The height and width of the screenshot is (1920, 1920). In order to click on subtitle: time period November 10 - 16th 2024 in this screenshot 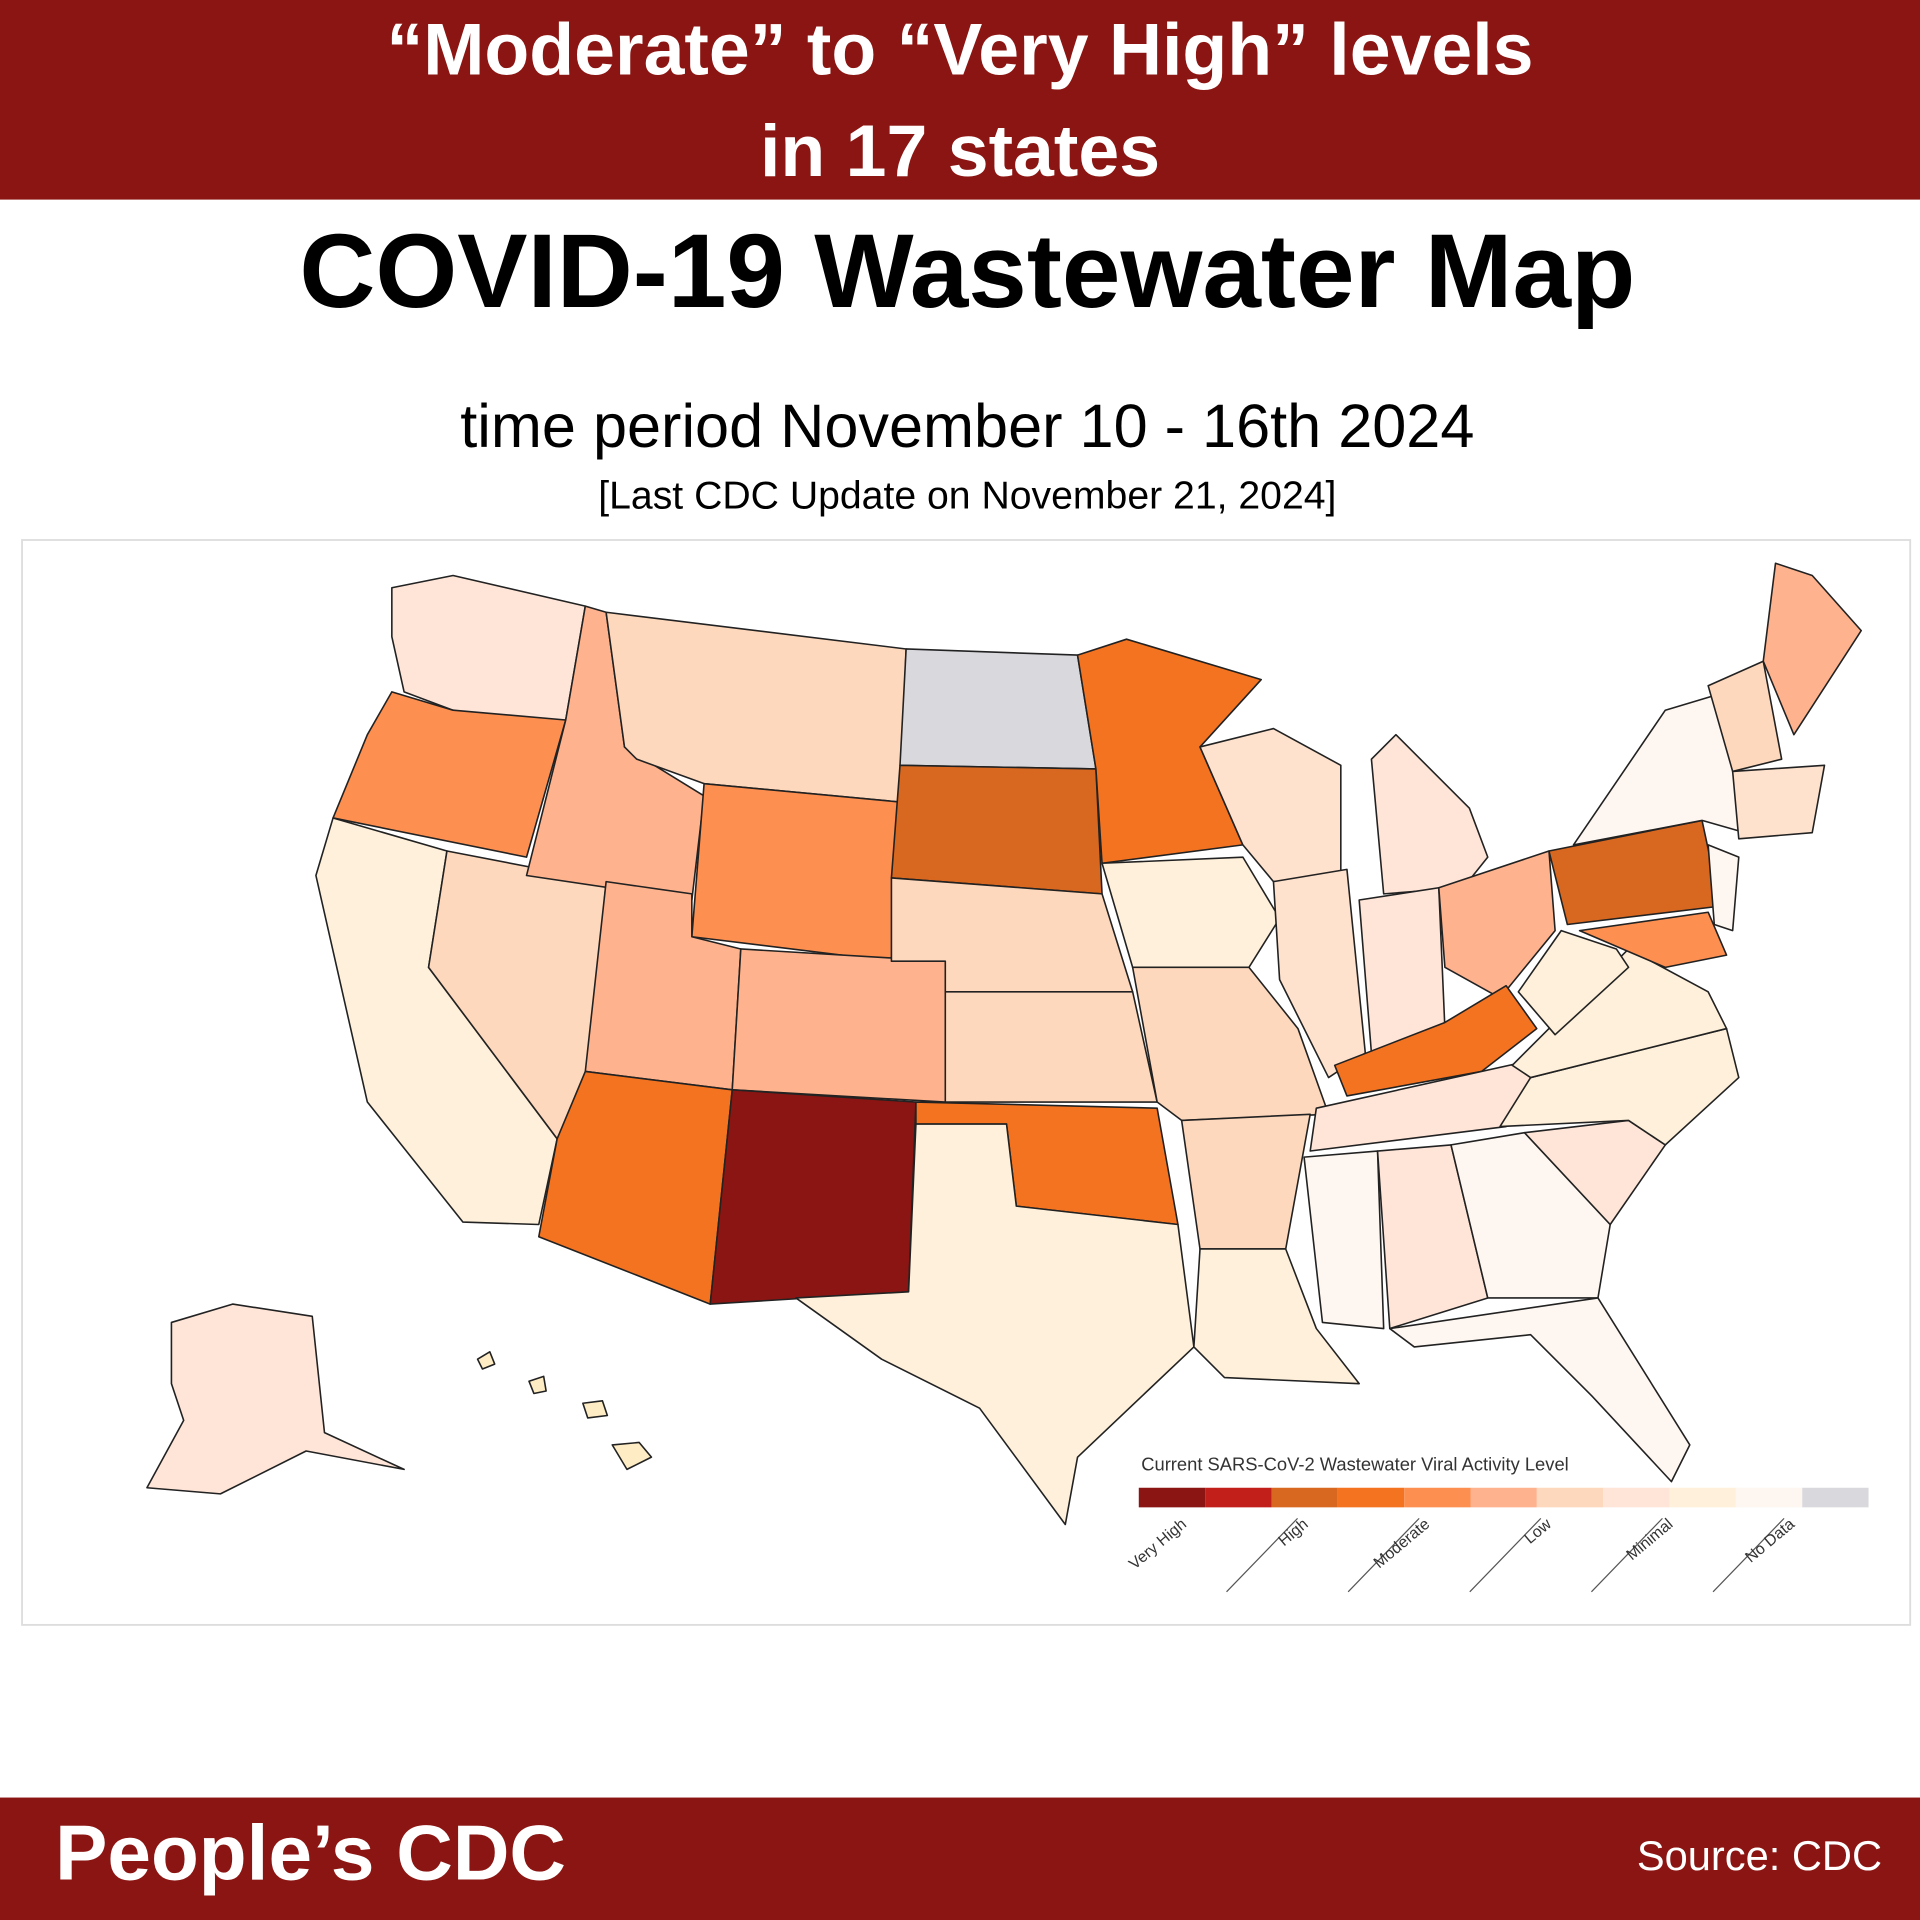, I will do `click(967, 426)`.